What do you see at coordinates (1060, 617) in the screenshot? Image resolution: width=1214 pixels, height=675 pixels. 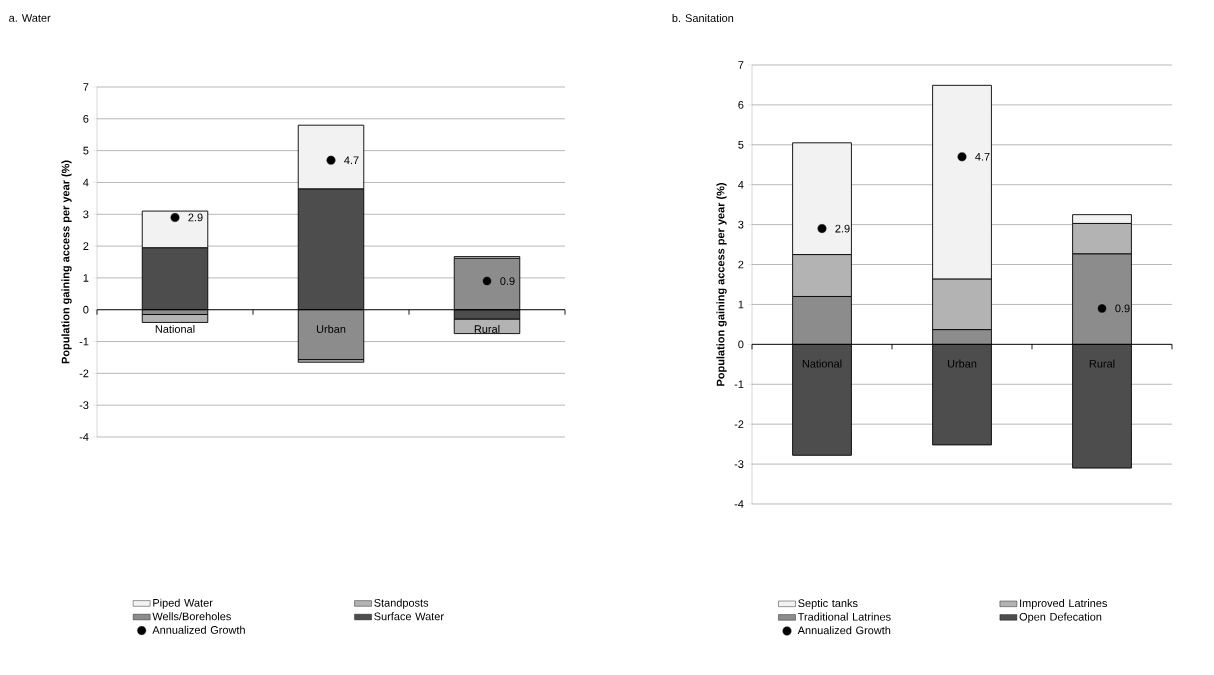 I see `legend-label: Open Defecation` at bounding box center [1060, 617].